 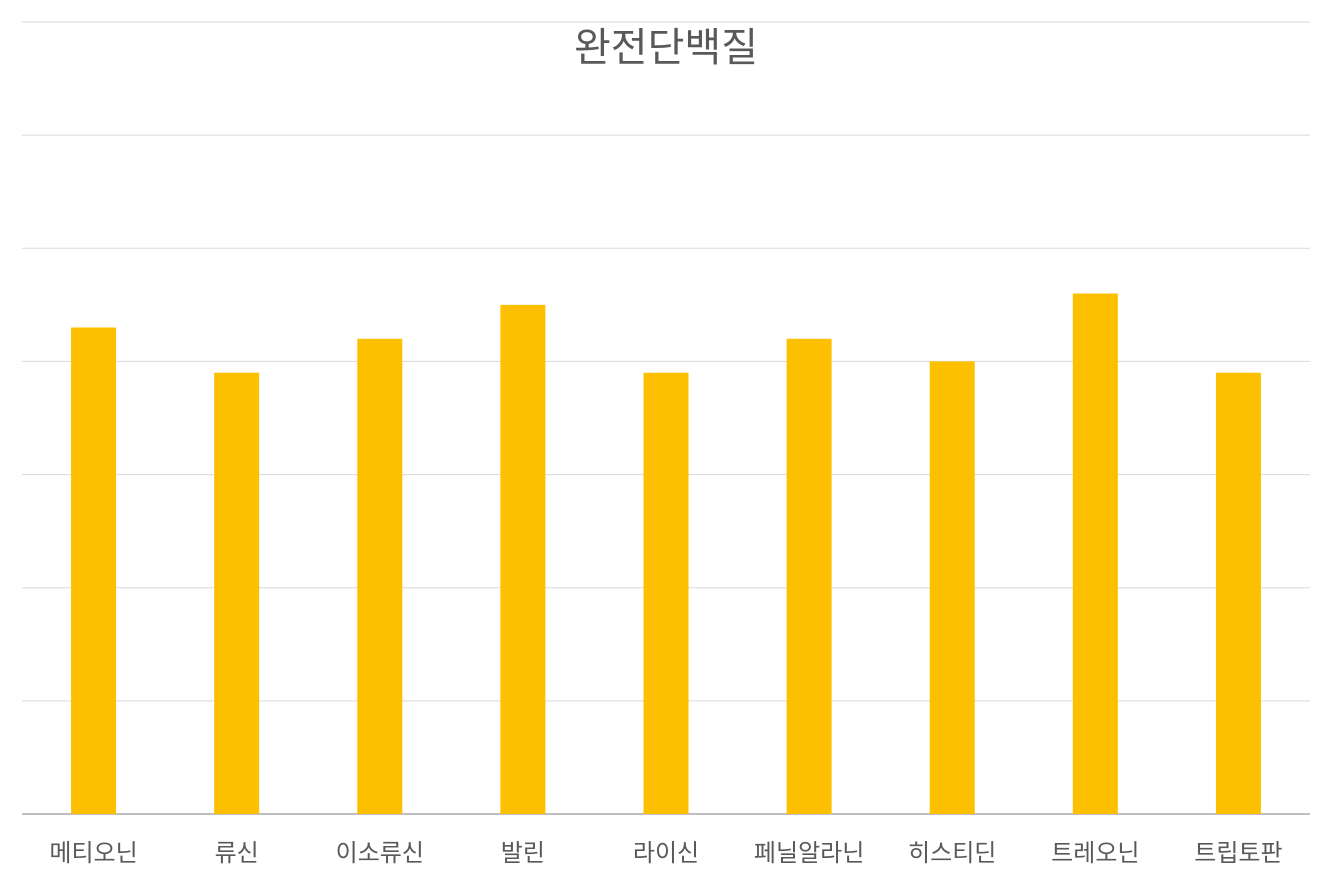 I want to click on x-tick-label: 라이신, so click(x=666, y=853).